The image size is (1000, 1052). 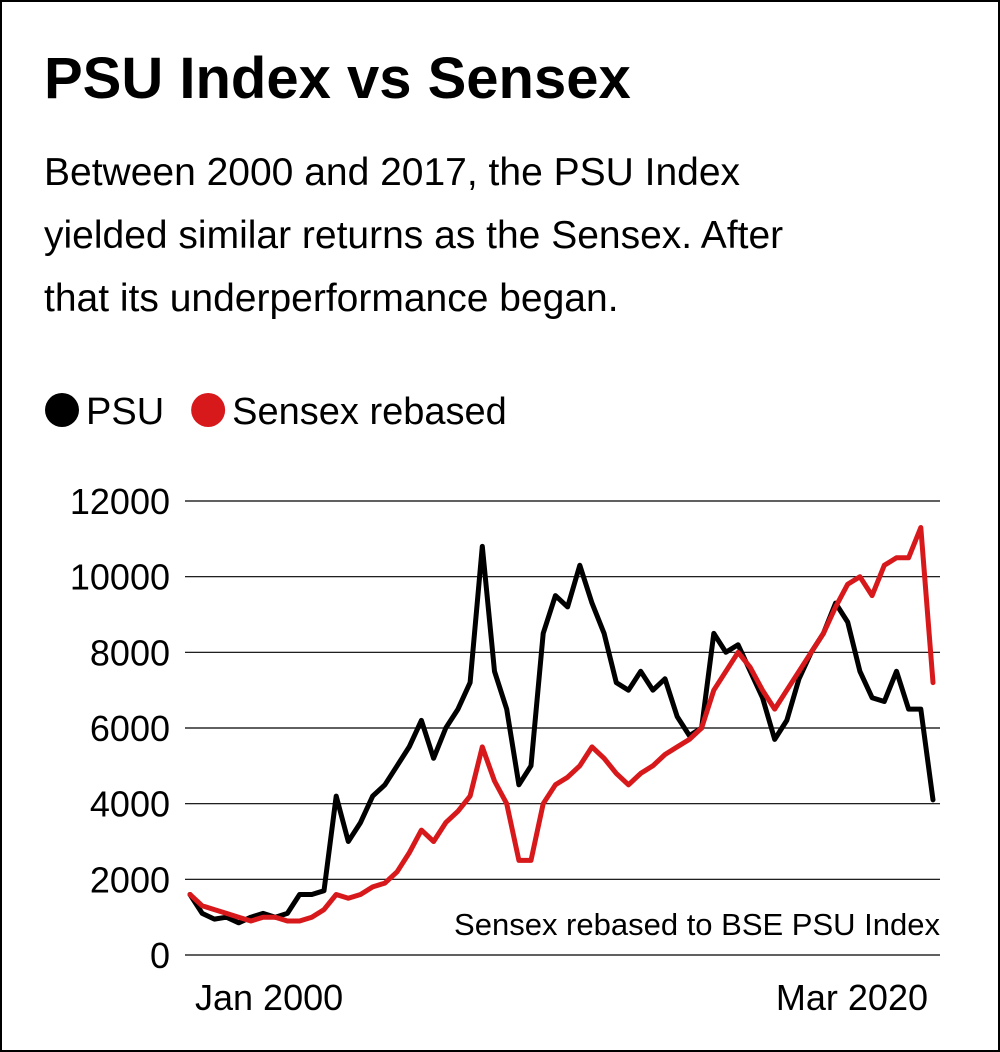 What do you see at coordinates (160, 955) in the screenshot?
I see `y-tick-label: 0` at bounding box center [160, 955].